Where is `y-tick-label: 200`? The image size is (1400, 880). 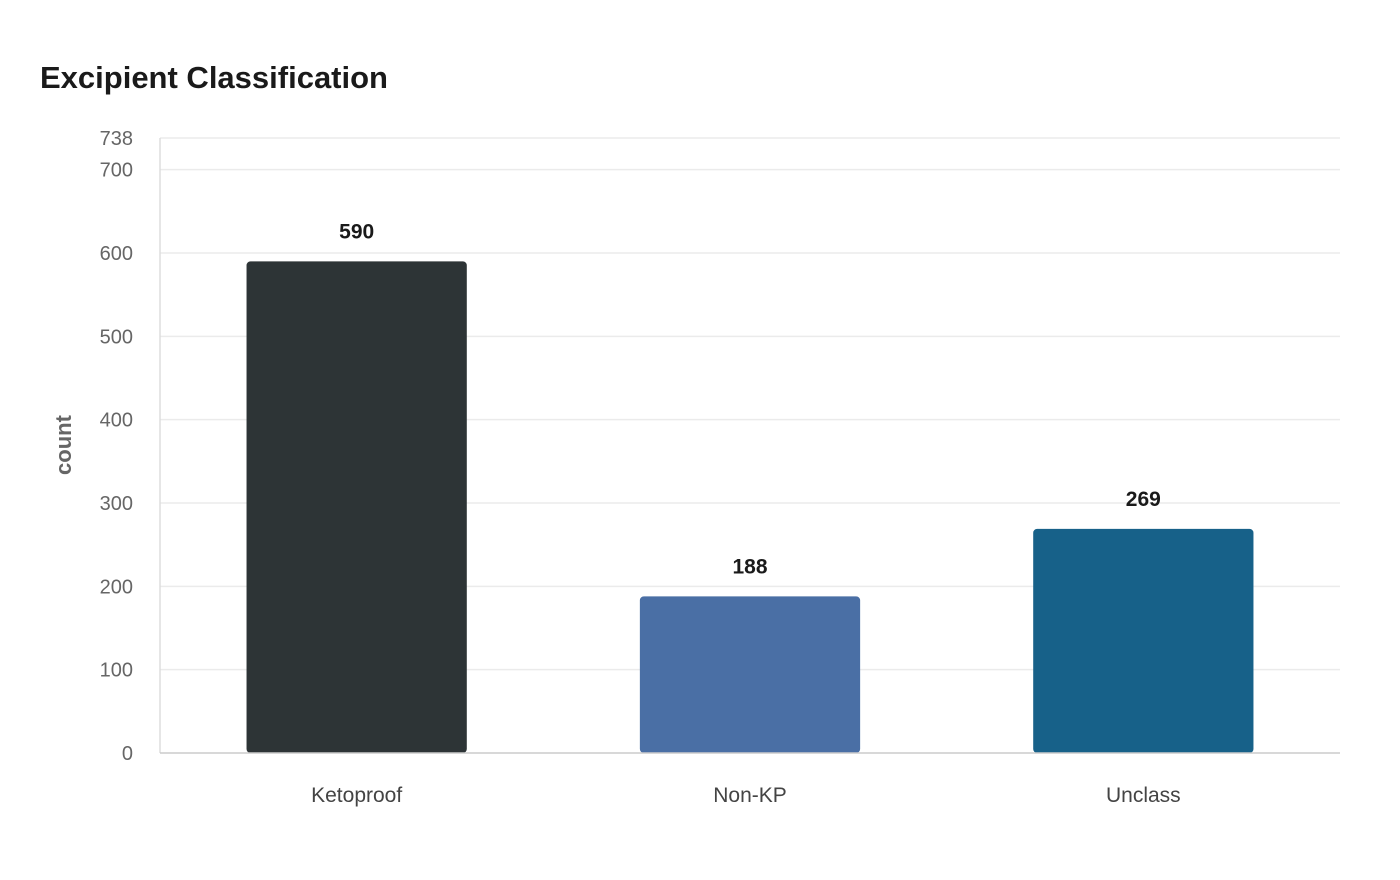 y-tick-label: 200 is located at coordinates (116, 587).